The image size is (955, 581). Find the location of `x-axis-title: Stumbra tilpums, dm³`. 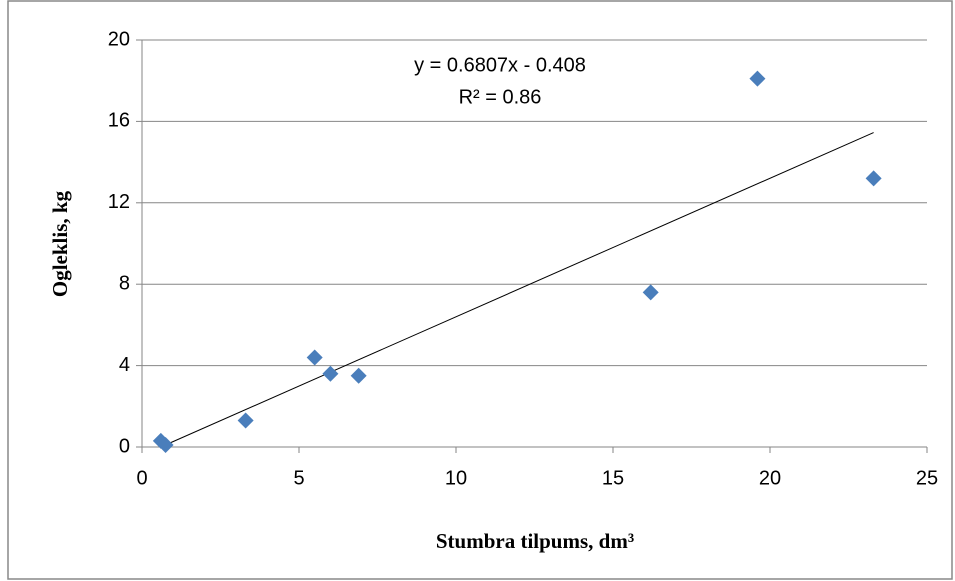

x-axis-title: Stumbra tilpums, dm³ is located at coordinates (535, 541).